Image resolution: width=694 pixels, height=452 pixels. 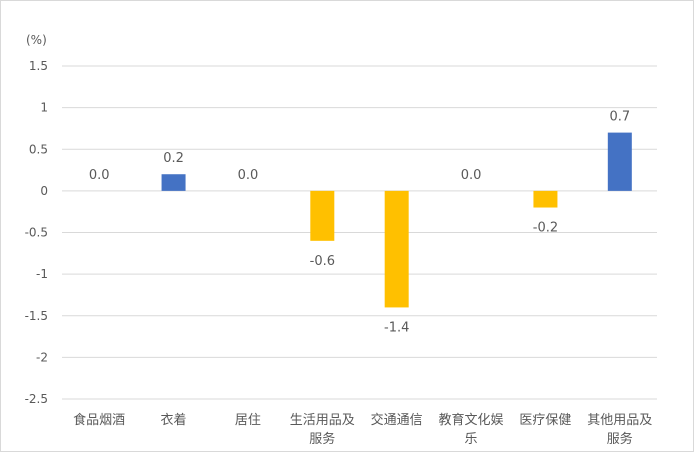 What do you see at coordinates (173, 158) in the screenshot?
I see `data-label: 0.2` at bounding box center [173, 158].